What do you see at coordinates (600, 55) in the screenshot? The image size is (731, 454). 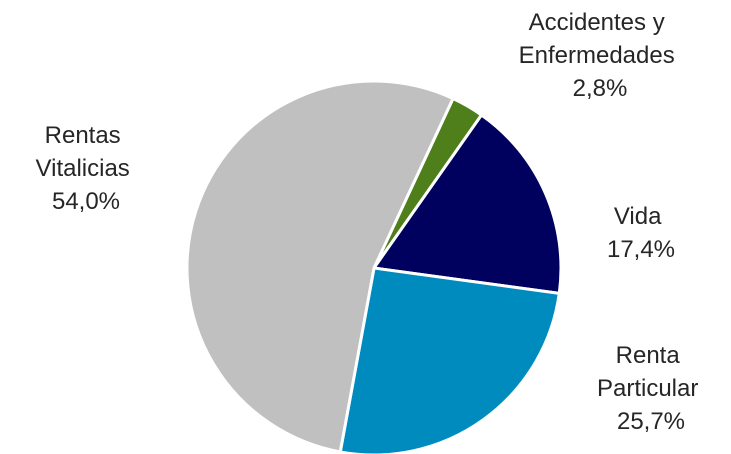 I see `slice-label-accidentes: Accidentes y Enfermedades 2,8%` at bounding box center [600, 55].